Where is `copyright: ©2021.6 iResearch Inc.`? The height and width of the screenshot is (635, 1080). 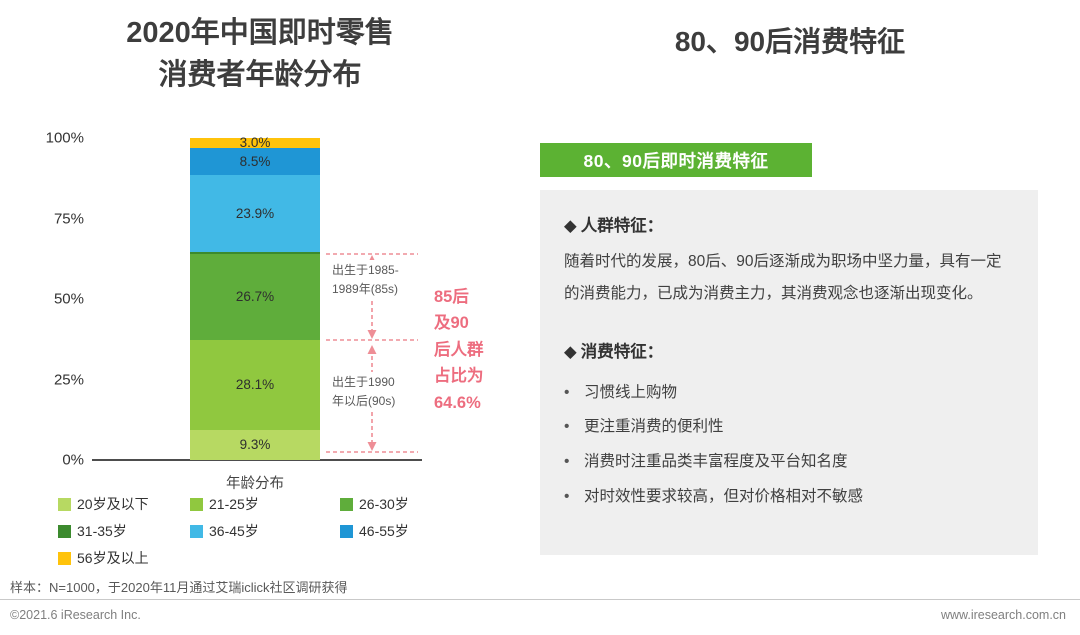 copyright: ©2021.6 iResearch Inc. is located at coordinates (75, 615).